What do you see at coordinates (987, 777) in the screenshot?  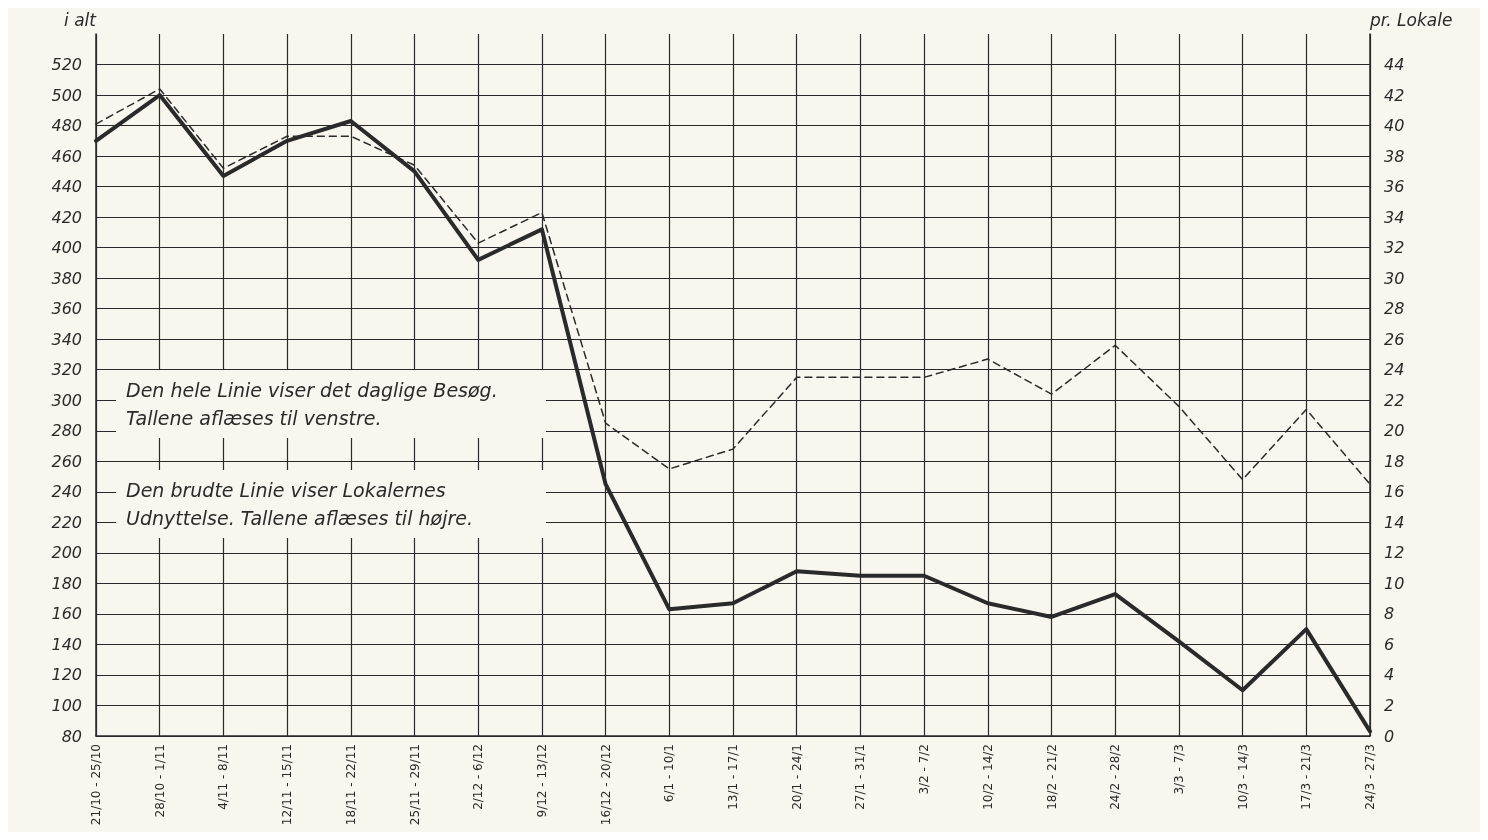 I see `x-tick-label: 10/2 - 14/2` at bounding box center [987, 777].